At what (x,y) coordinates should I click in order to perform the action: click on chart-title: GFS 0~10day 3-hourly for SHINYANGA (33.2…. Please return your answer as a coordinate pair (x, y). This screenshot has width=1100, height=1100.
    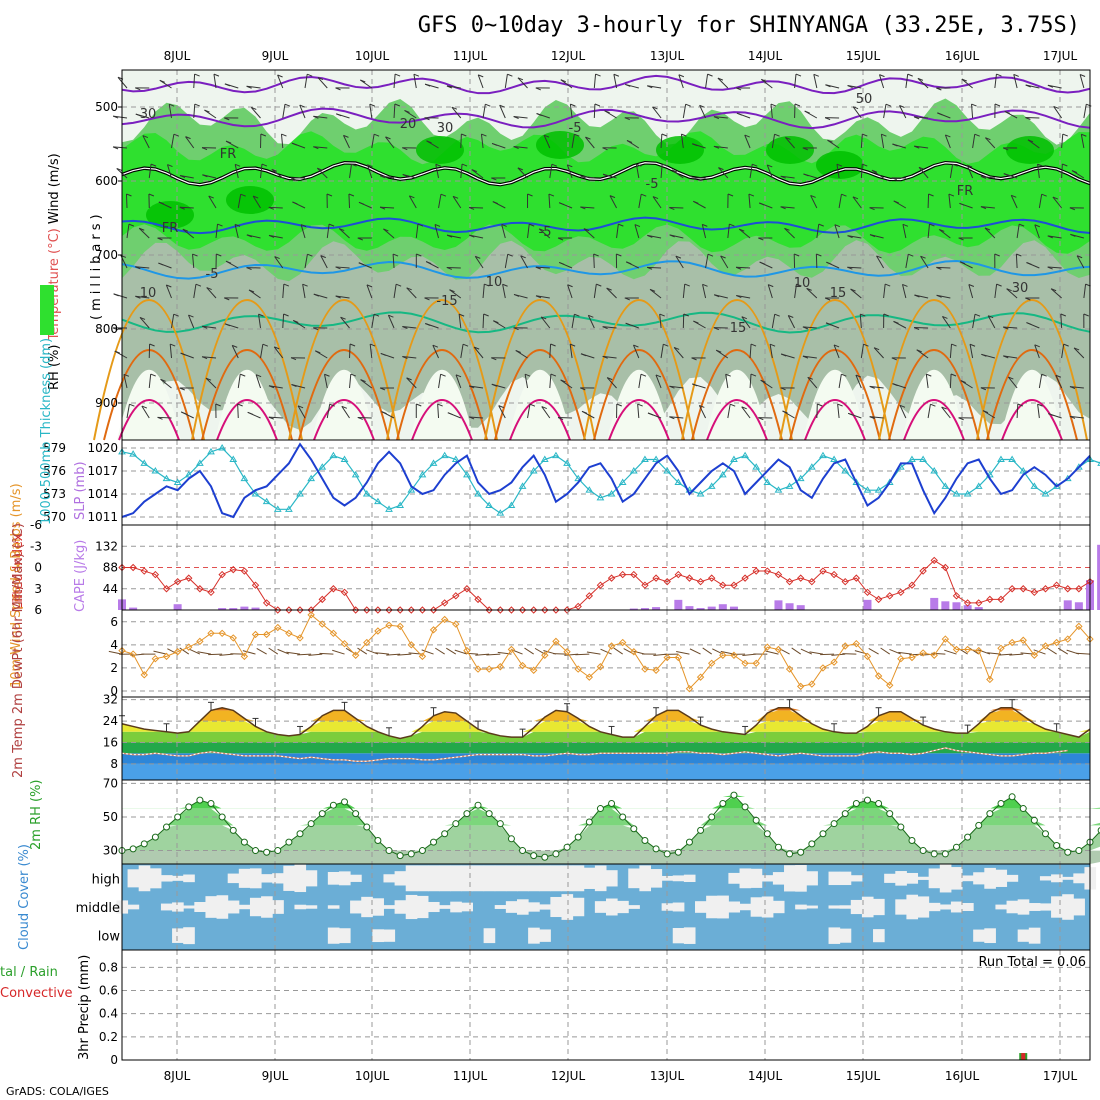
    Looking at the image, I should click on (749, 25).